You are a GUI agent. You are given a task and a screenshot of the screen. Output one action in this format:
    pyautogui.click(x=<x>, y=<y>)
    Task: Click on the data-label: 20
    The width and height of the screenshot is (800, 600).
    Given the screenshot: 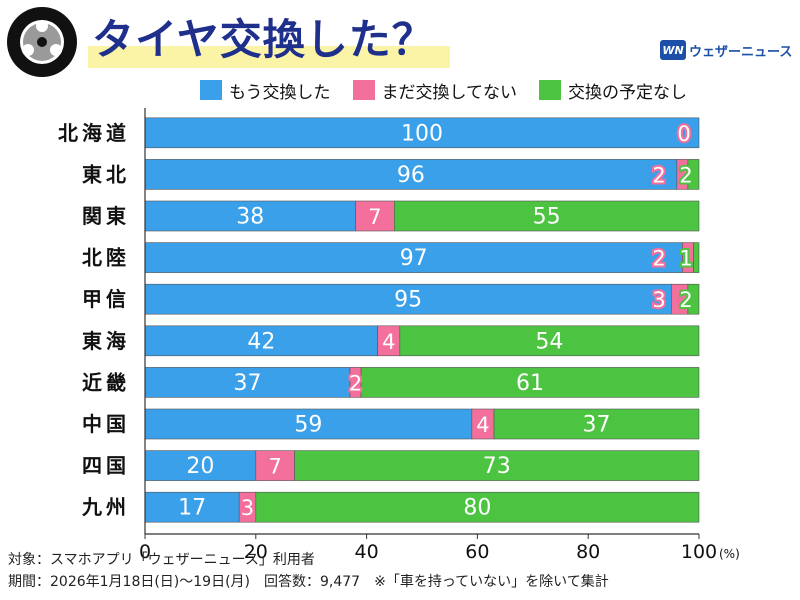 What is the action you would take?
    pyautogui.click(x=200, y=466)
    